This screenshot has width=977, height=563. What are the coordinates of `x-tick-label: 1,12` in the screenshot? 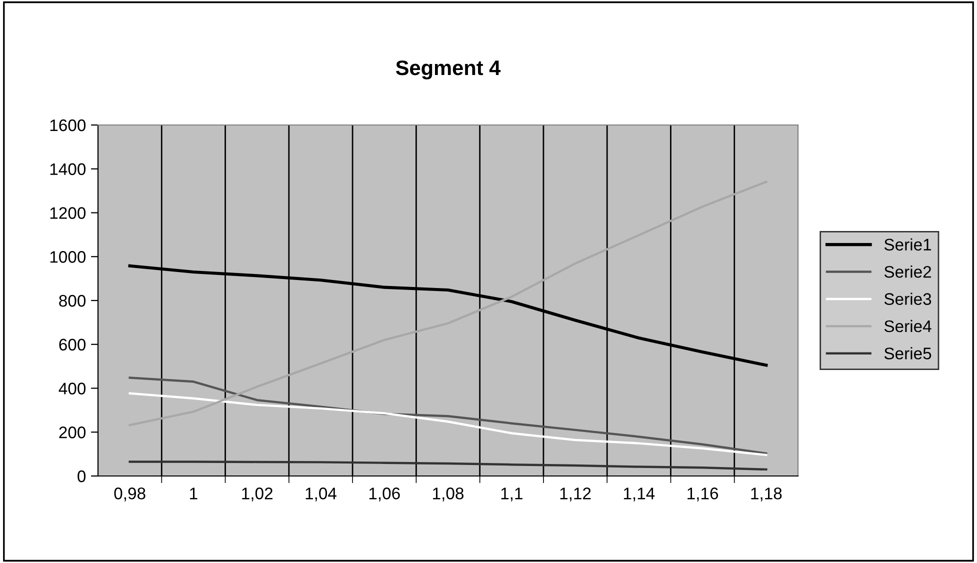 It's located at (575, 495).